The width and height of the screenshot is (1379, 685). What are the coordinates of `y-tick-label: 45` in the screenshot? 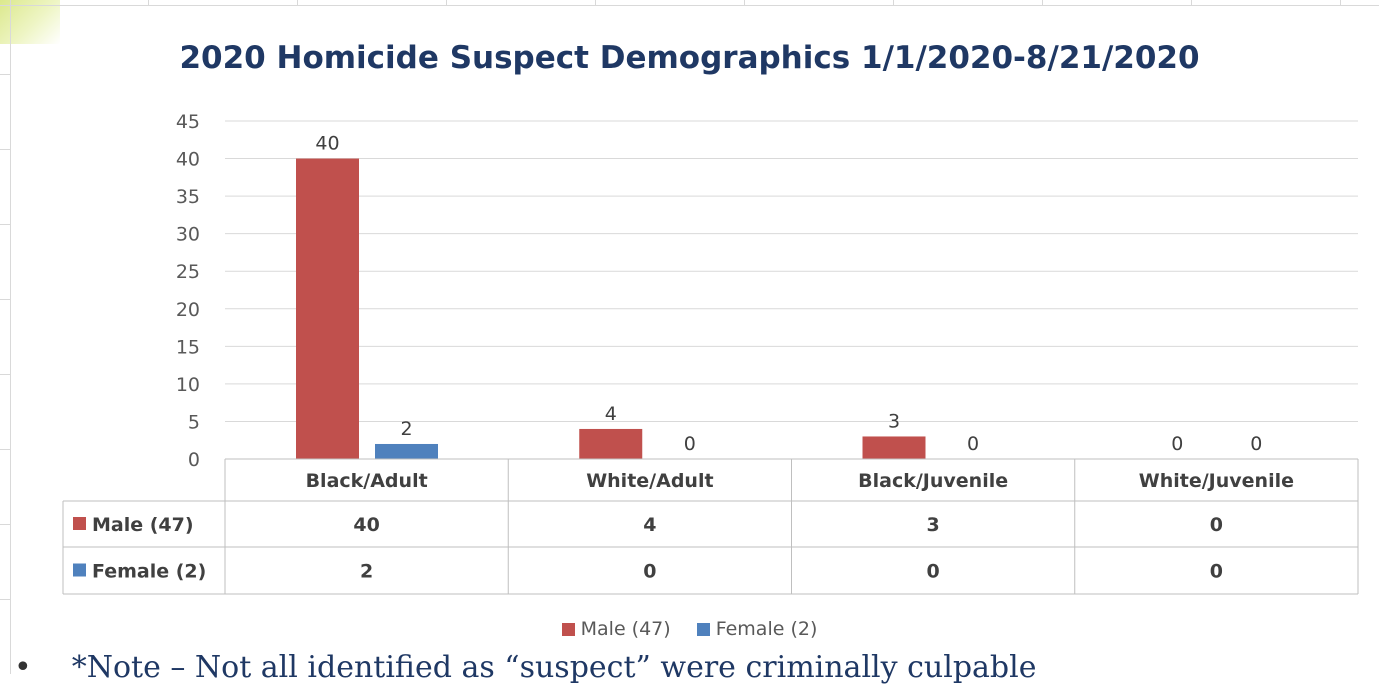 It's located at (188, 122).